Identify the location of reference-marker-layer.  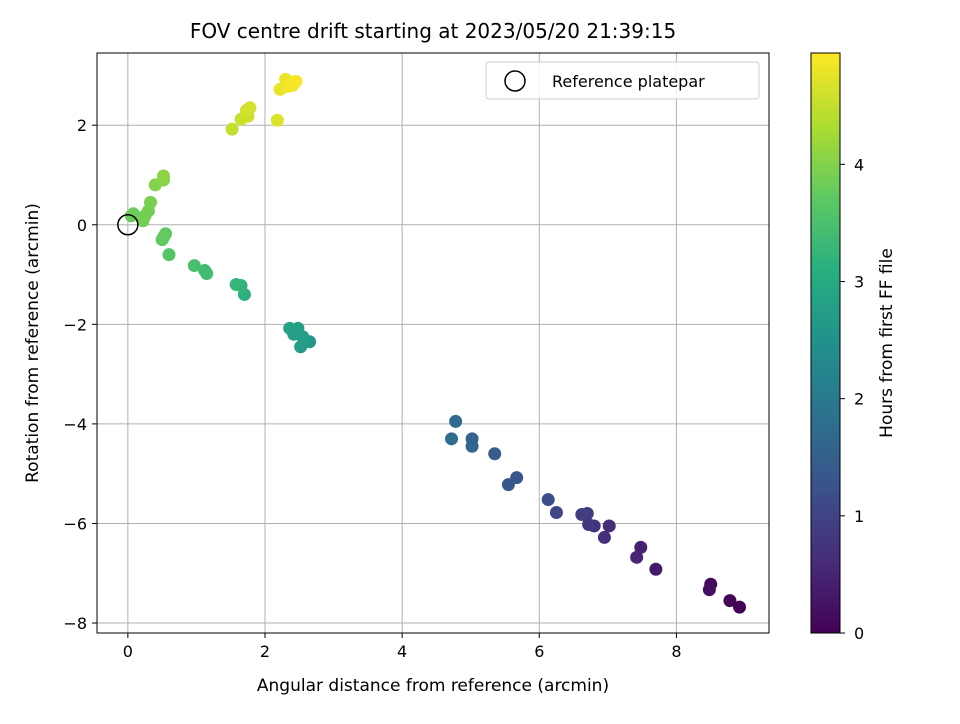
(128, 225).